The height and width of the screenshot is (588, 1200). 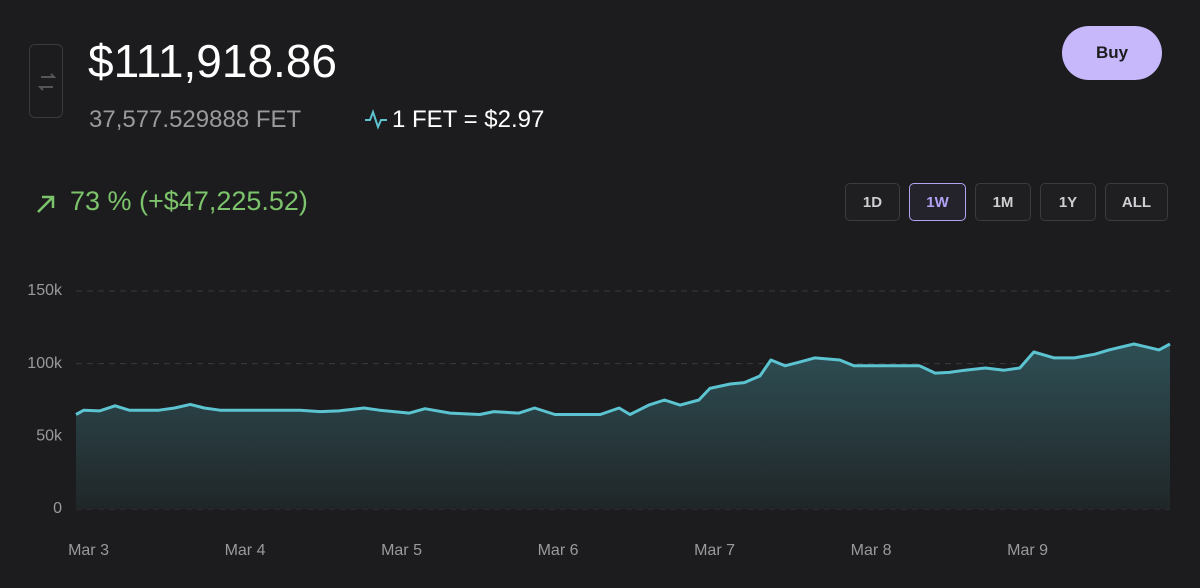 I want to click on rate: 1 FET = $2.97, so click(x=468, y=119).